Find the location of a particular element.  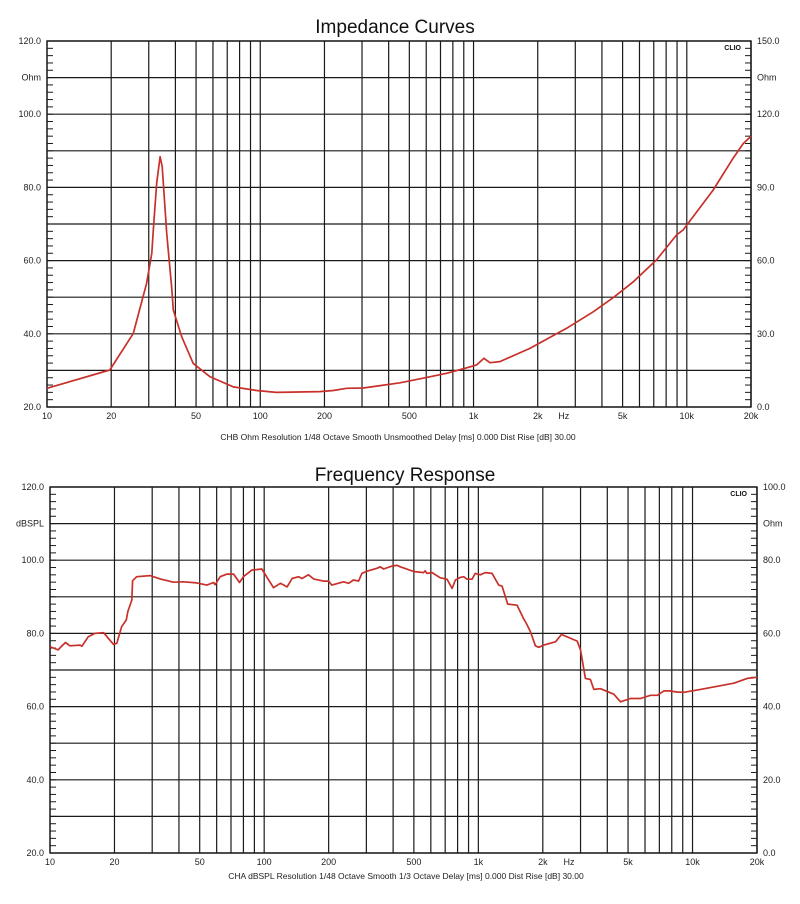

y-tick-label-left: dBSPL is located at coordinates (30, 524).